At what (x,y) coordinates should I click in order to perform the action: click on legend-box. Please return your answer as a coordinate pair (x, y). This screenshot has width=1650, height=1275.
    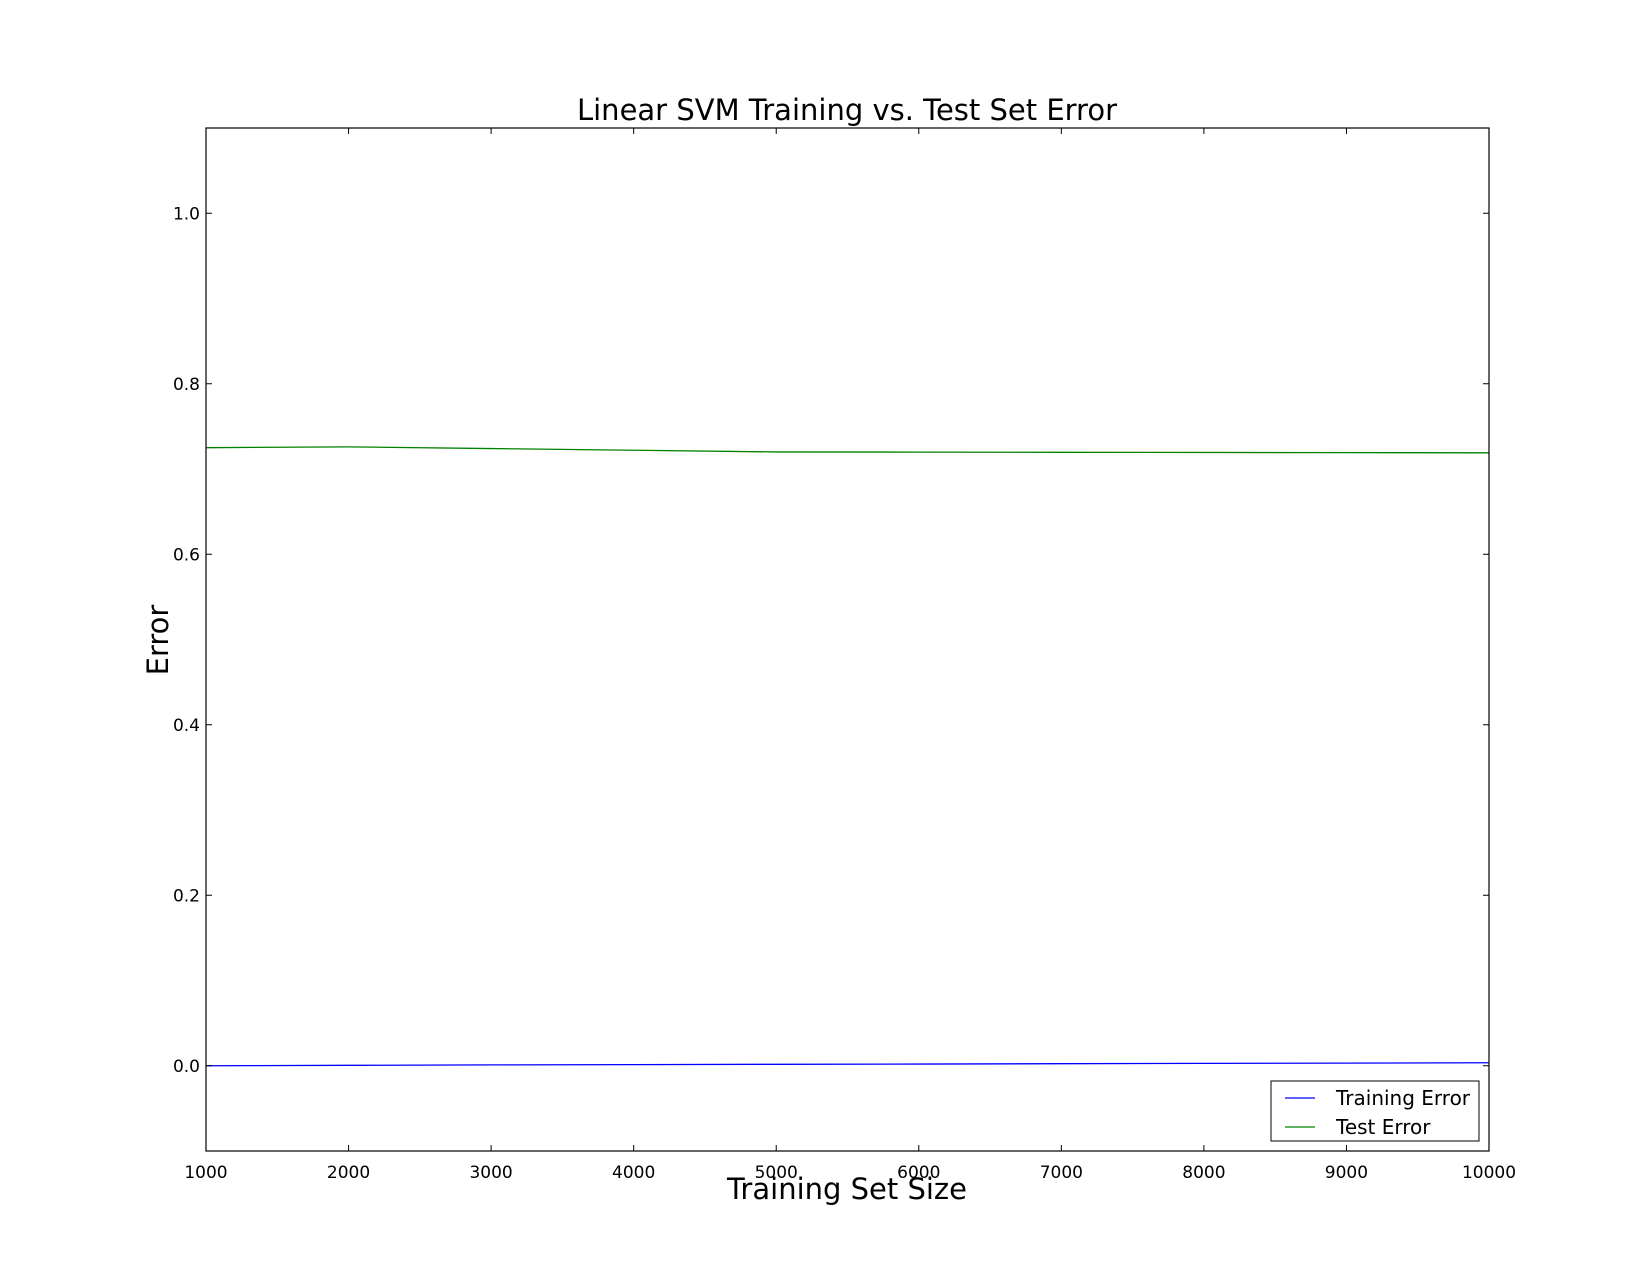
    Looking at the image, I should click on (1375, 1111).